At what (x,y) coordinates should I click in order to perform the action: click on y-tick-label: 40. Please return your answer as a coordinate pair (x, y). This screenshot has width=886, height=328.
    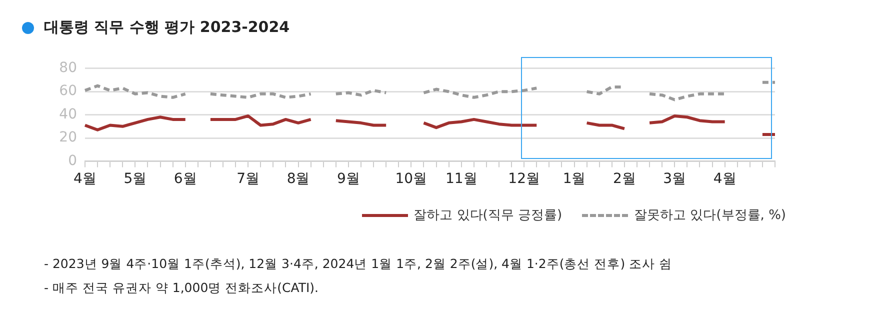
    Looking at the image, I should click on (68, 114).